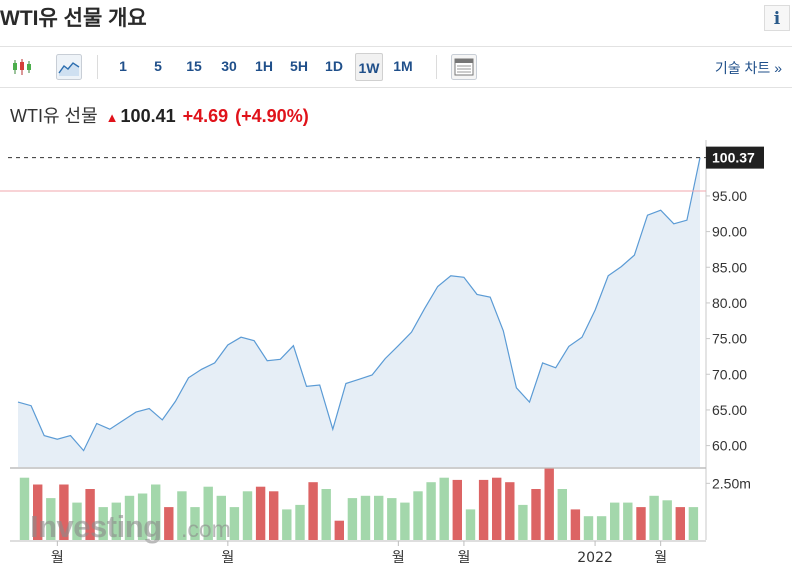 The image size is (792, 584). What do you see at coordinates (729, 267) in the screenshot?
I see `y-tick-label: 85.00` at bounding box center [729, 267].